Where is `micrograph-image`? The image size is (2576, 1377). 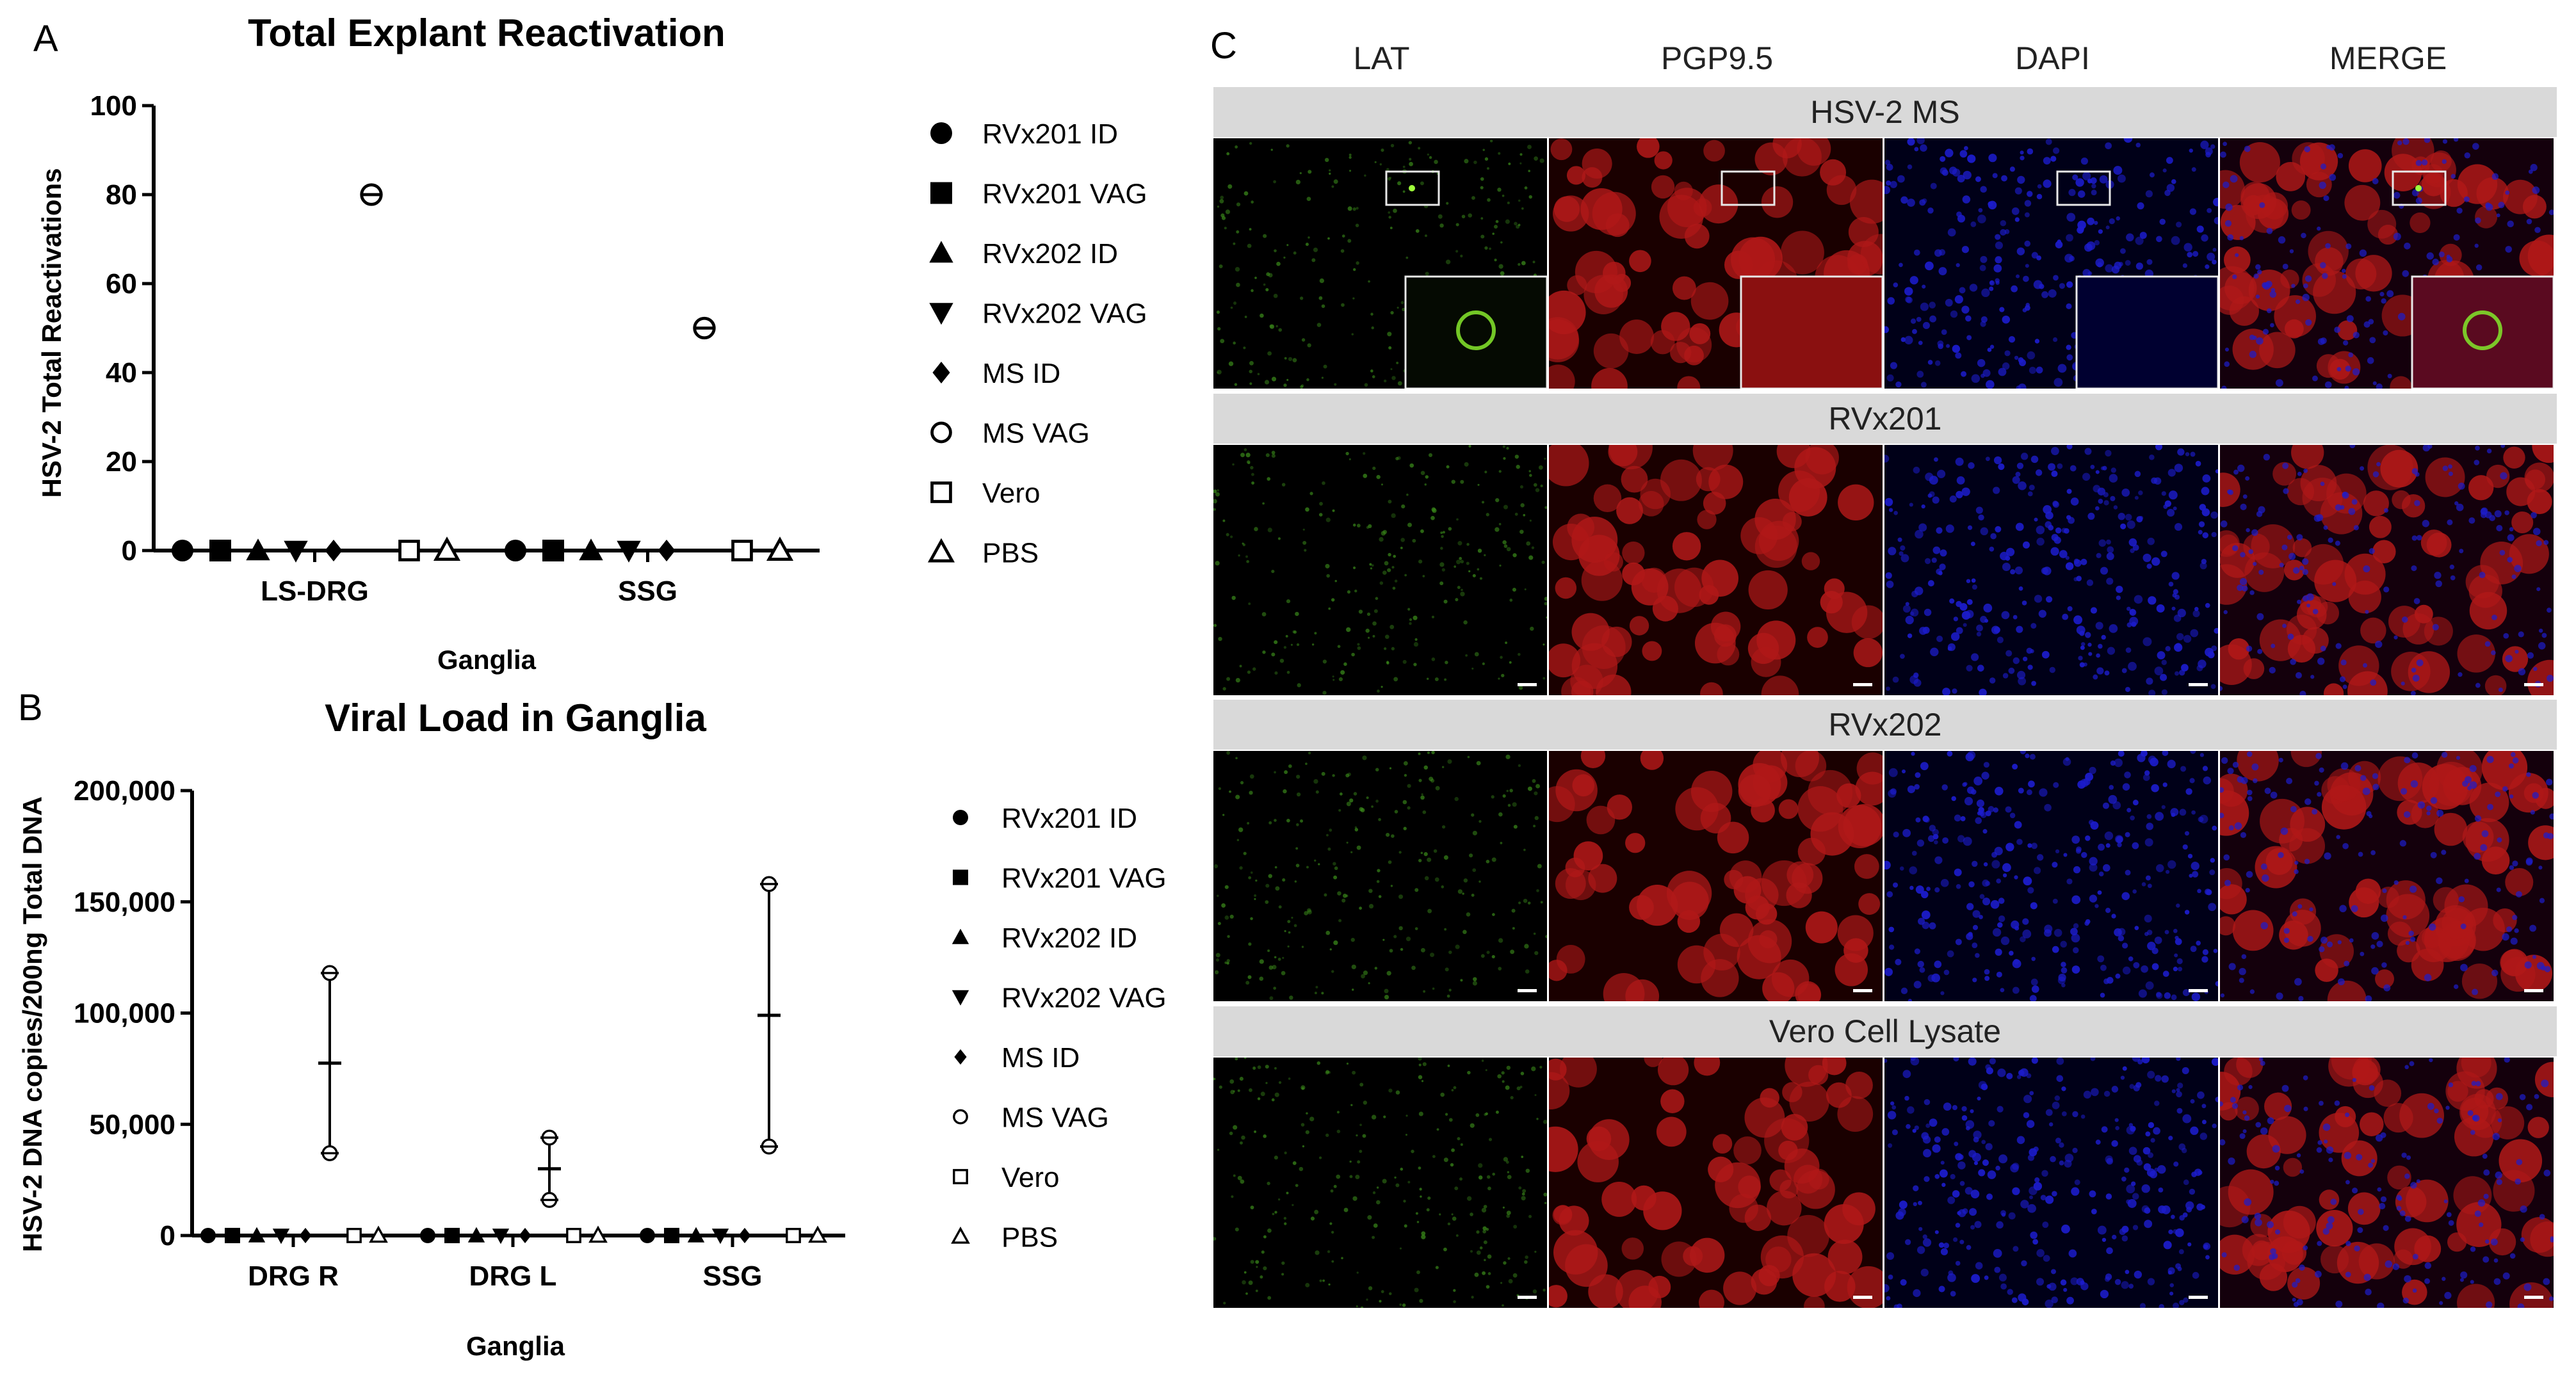 micrograph-image is located at coordinates (1380, 876).